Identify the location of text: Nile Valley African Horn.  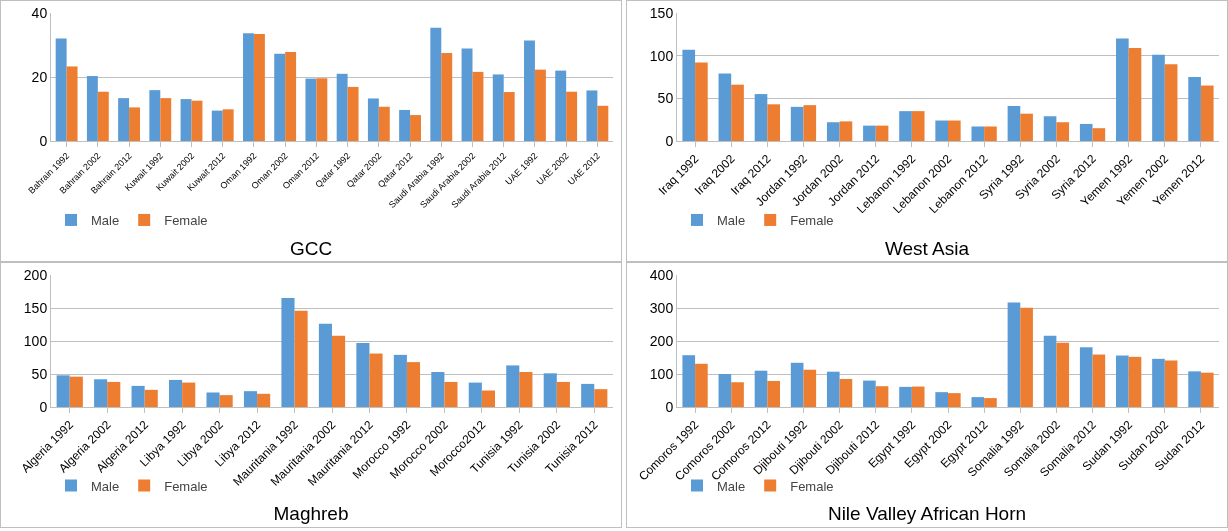
(927, 514).